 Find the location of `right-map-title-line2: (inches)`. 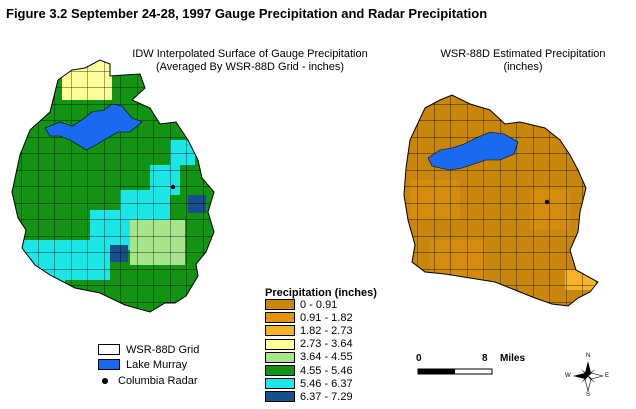

right-map-title-line2: (inches) is located at coordinates (523, 67).